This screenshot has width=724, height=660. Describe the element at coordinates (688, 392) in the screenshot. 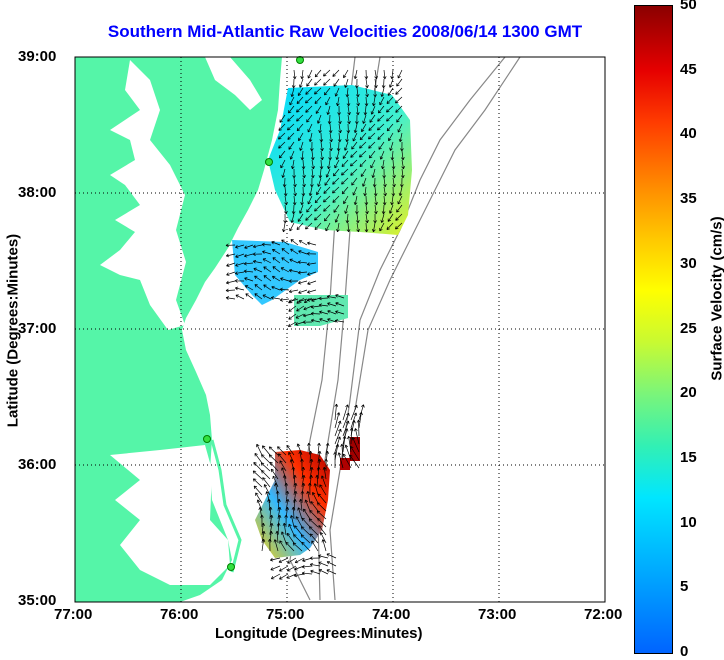

I see `colorbar-tick-label: 20` at that location.